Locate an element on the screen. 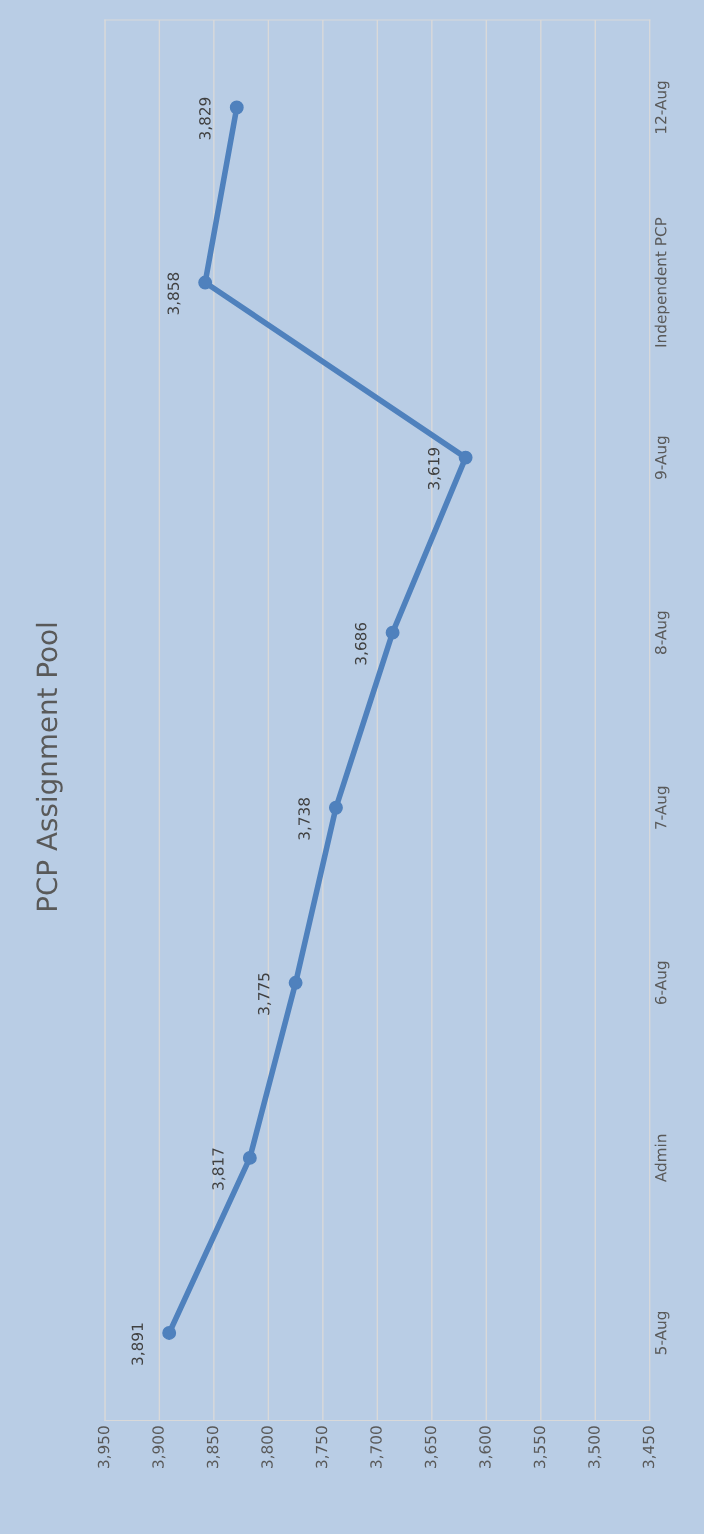 This screenshot has width=704, height=1534. x-tick-label: 3,750 is located at coordinates (322, 1447).